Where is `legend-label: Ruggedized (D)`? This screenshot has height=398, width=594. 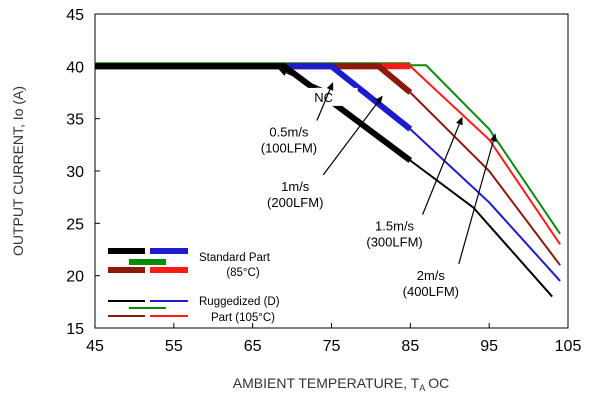
legend-label: Ruggedized (D) is located at coordinates (239, 302).